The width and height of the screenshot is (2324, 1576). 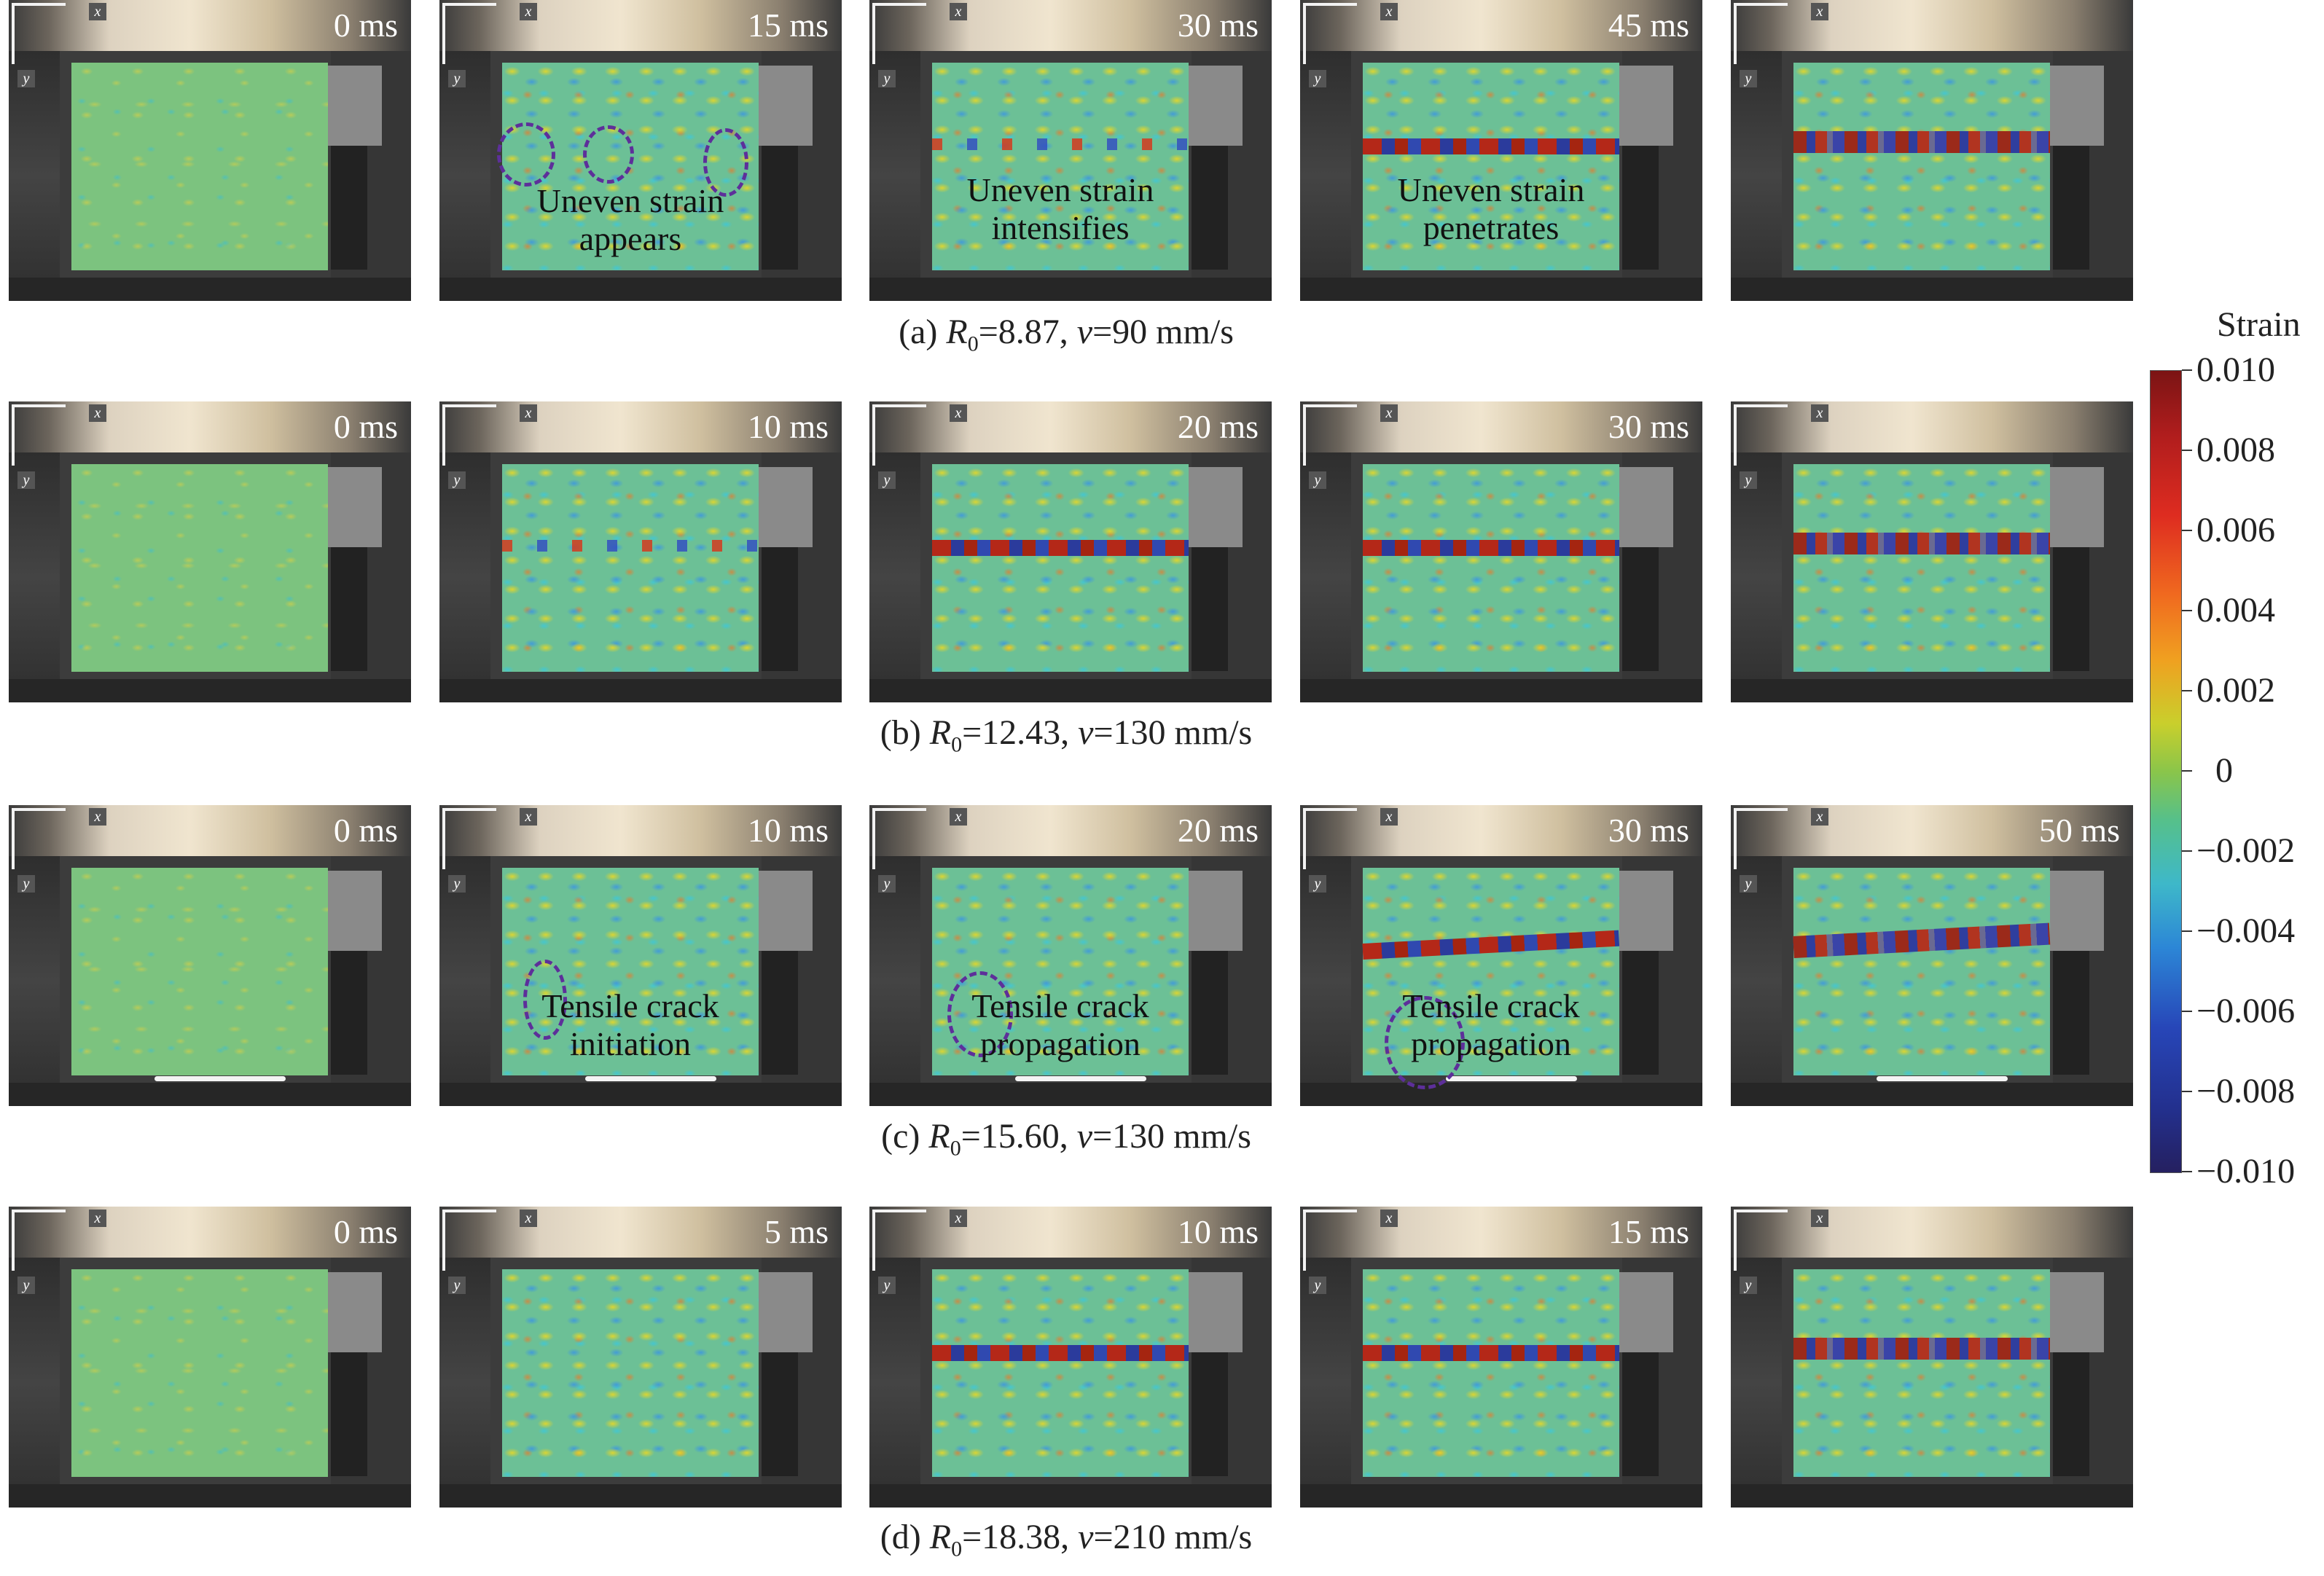 What do you see at coordinates (1932, 955) in the screenshot?
I see `panel-row2-col4: x y 50 ms` at bounding box center [1932, 955].